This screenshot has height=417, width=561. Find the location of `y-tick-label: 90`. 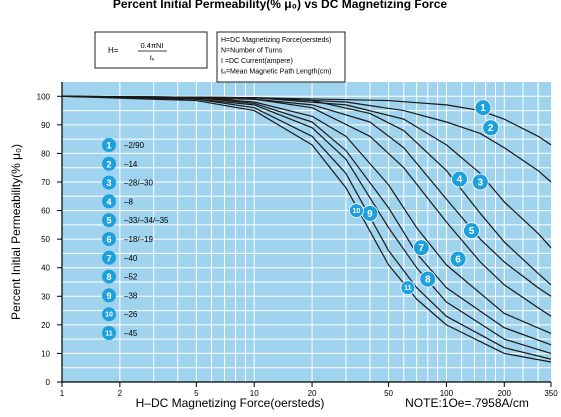

y-tick-label: 90 is located at coordinates (45, 125).